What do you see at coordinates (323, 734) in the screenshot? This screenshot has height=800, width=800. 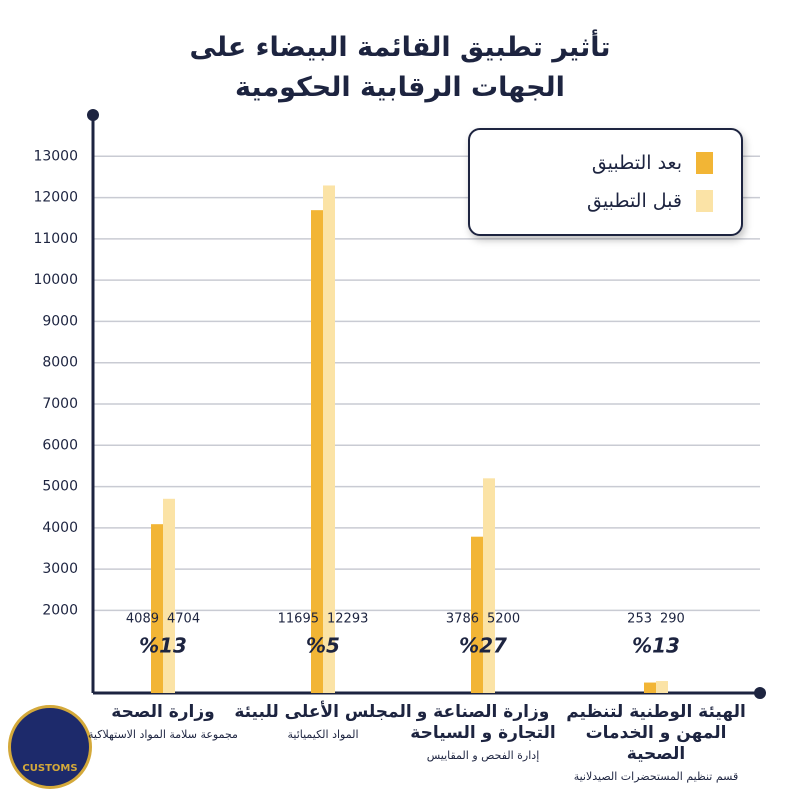 I see `category-note: المواد الكيميائية` at bounding box center [323, 734].